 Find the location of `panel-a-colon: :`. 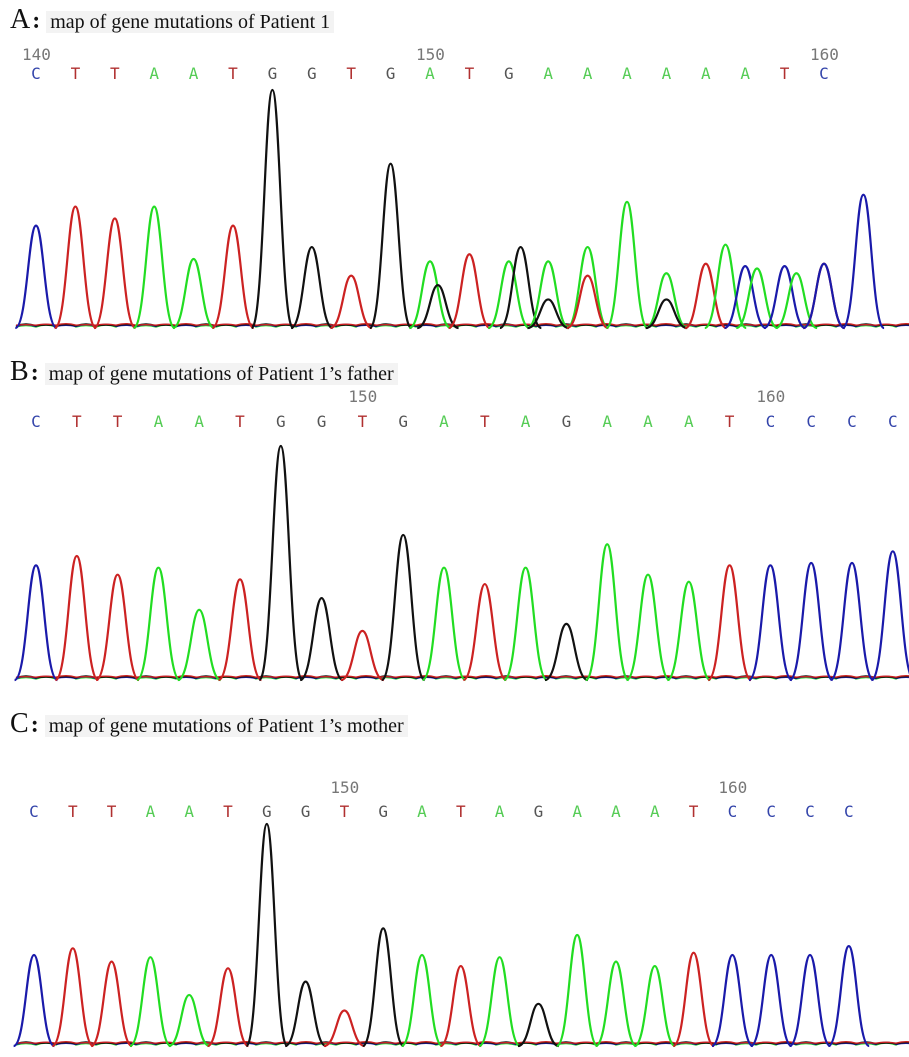

panel-a-colon: : is located at coordinates (36, 21).